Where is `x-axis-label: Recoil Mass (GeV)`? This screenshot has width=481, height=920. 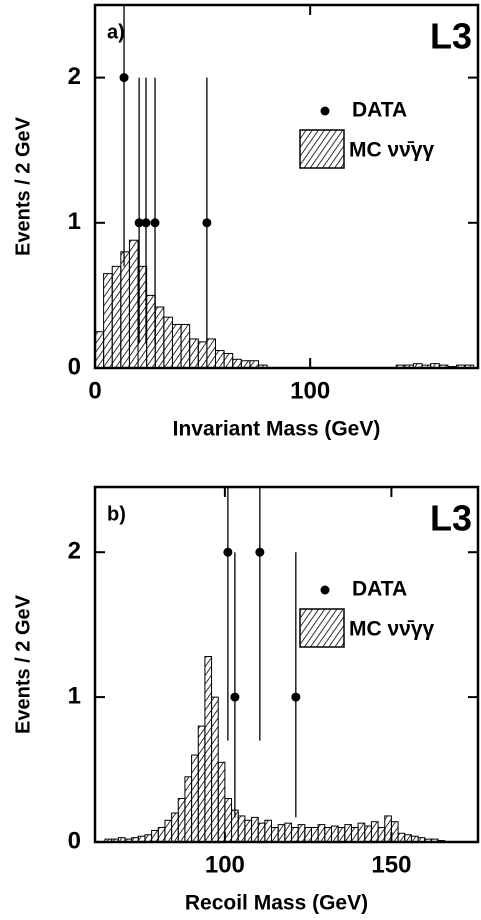
x-axis-label: Recoil Mass (GeV) is located at coordinates (276, 903).